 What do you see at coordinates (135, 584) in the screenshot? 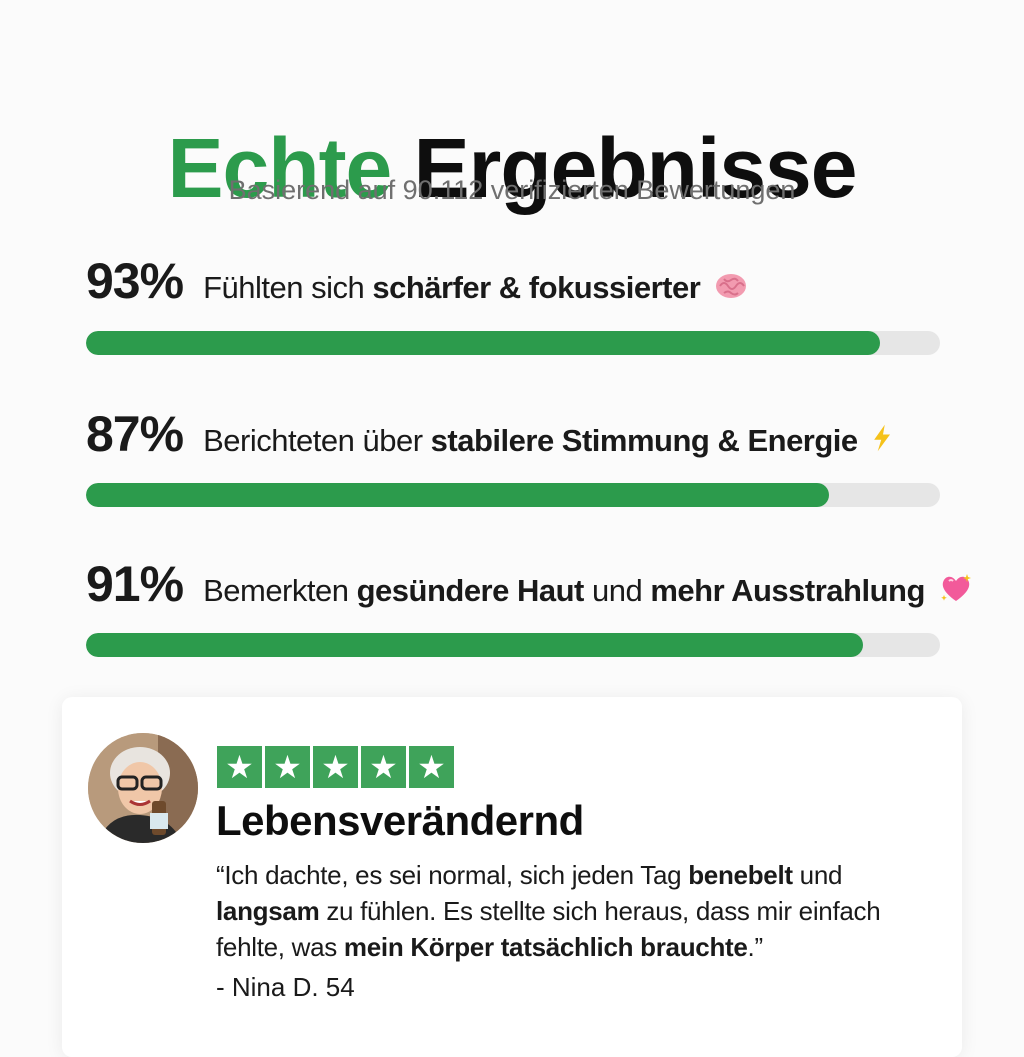
I see `stat-percent: 91%` at bounding box center [135, 584].